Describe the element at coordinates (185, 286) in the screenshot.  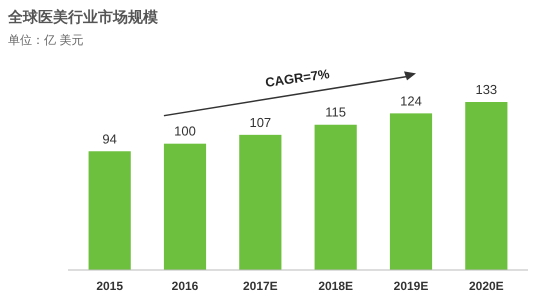
I see `x-tick-label: 2016` at that location.